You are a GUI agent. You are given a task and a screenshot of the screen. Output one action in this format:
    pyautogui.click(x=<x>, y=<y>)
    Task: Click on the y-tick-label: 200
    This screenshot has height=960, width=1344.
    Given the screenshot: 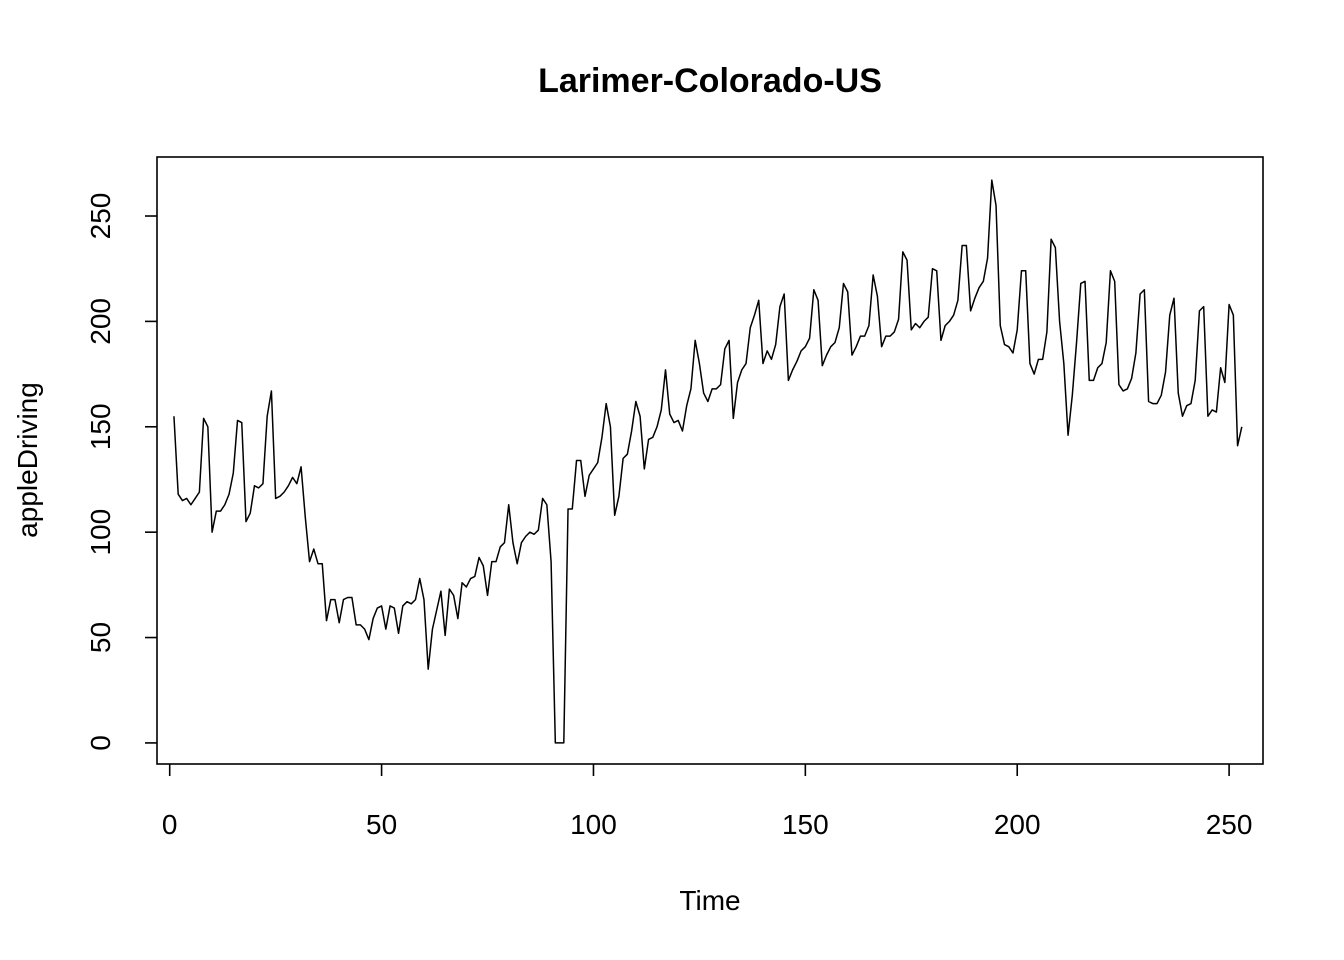 What is the action you would take?
    pyautogui.click(x=100, y=321)
    